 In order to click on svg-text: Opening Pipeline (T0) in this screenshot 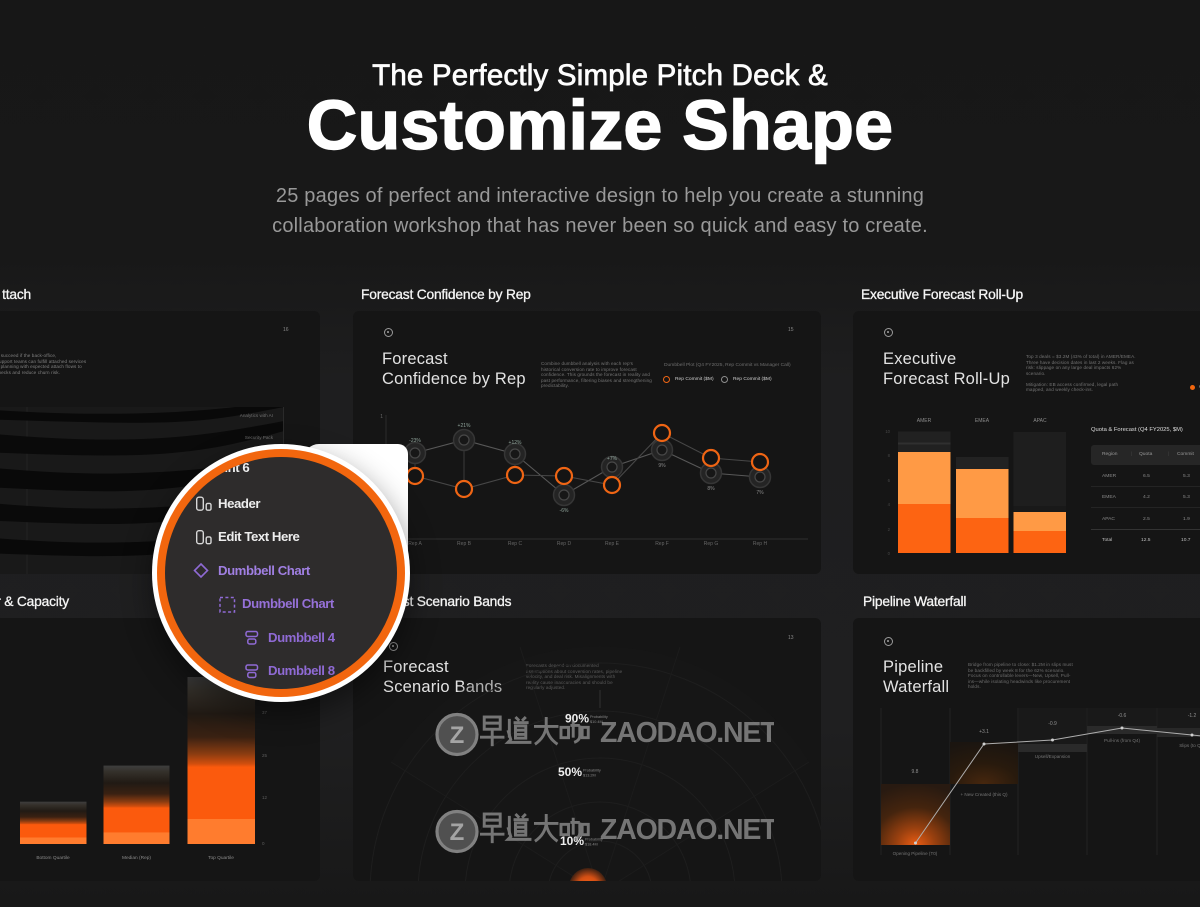, I will do `click(915, 853)`.